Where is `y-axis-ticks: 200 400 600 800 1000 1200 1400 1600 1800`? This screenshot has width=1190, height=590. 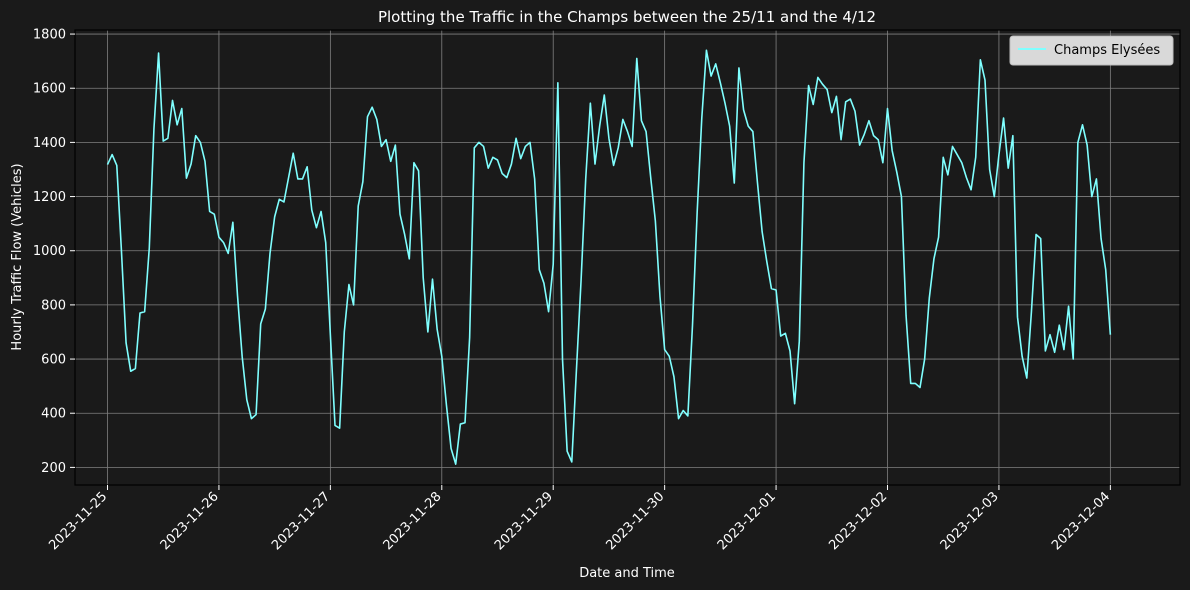 y-axis-ticks: 200 400 600 800 1000 1200 1400 1600 1800 is located at coordinates (54, 252).